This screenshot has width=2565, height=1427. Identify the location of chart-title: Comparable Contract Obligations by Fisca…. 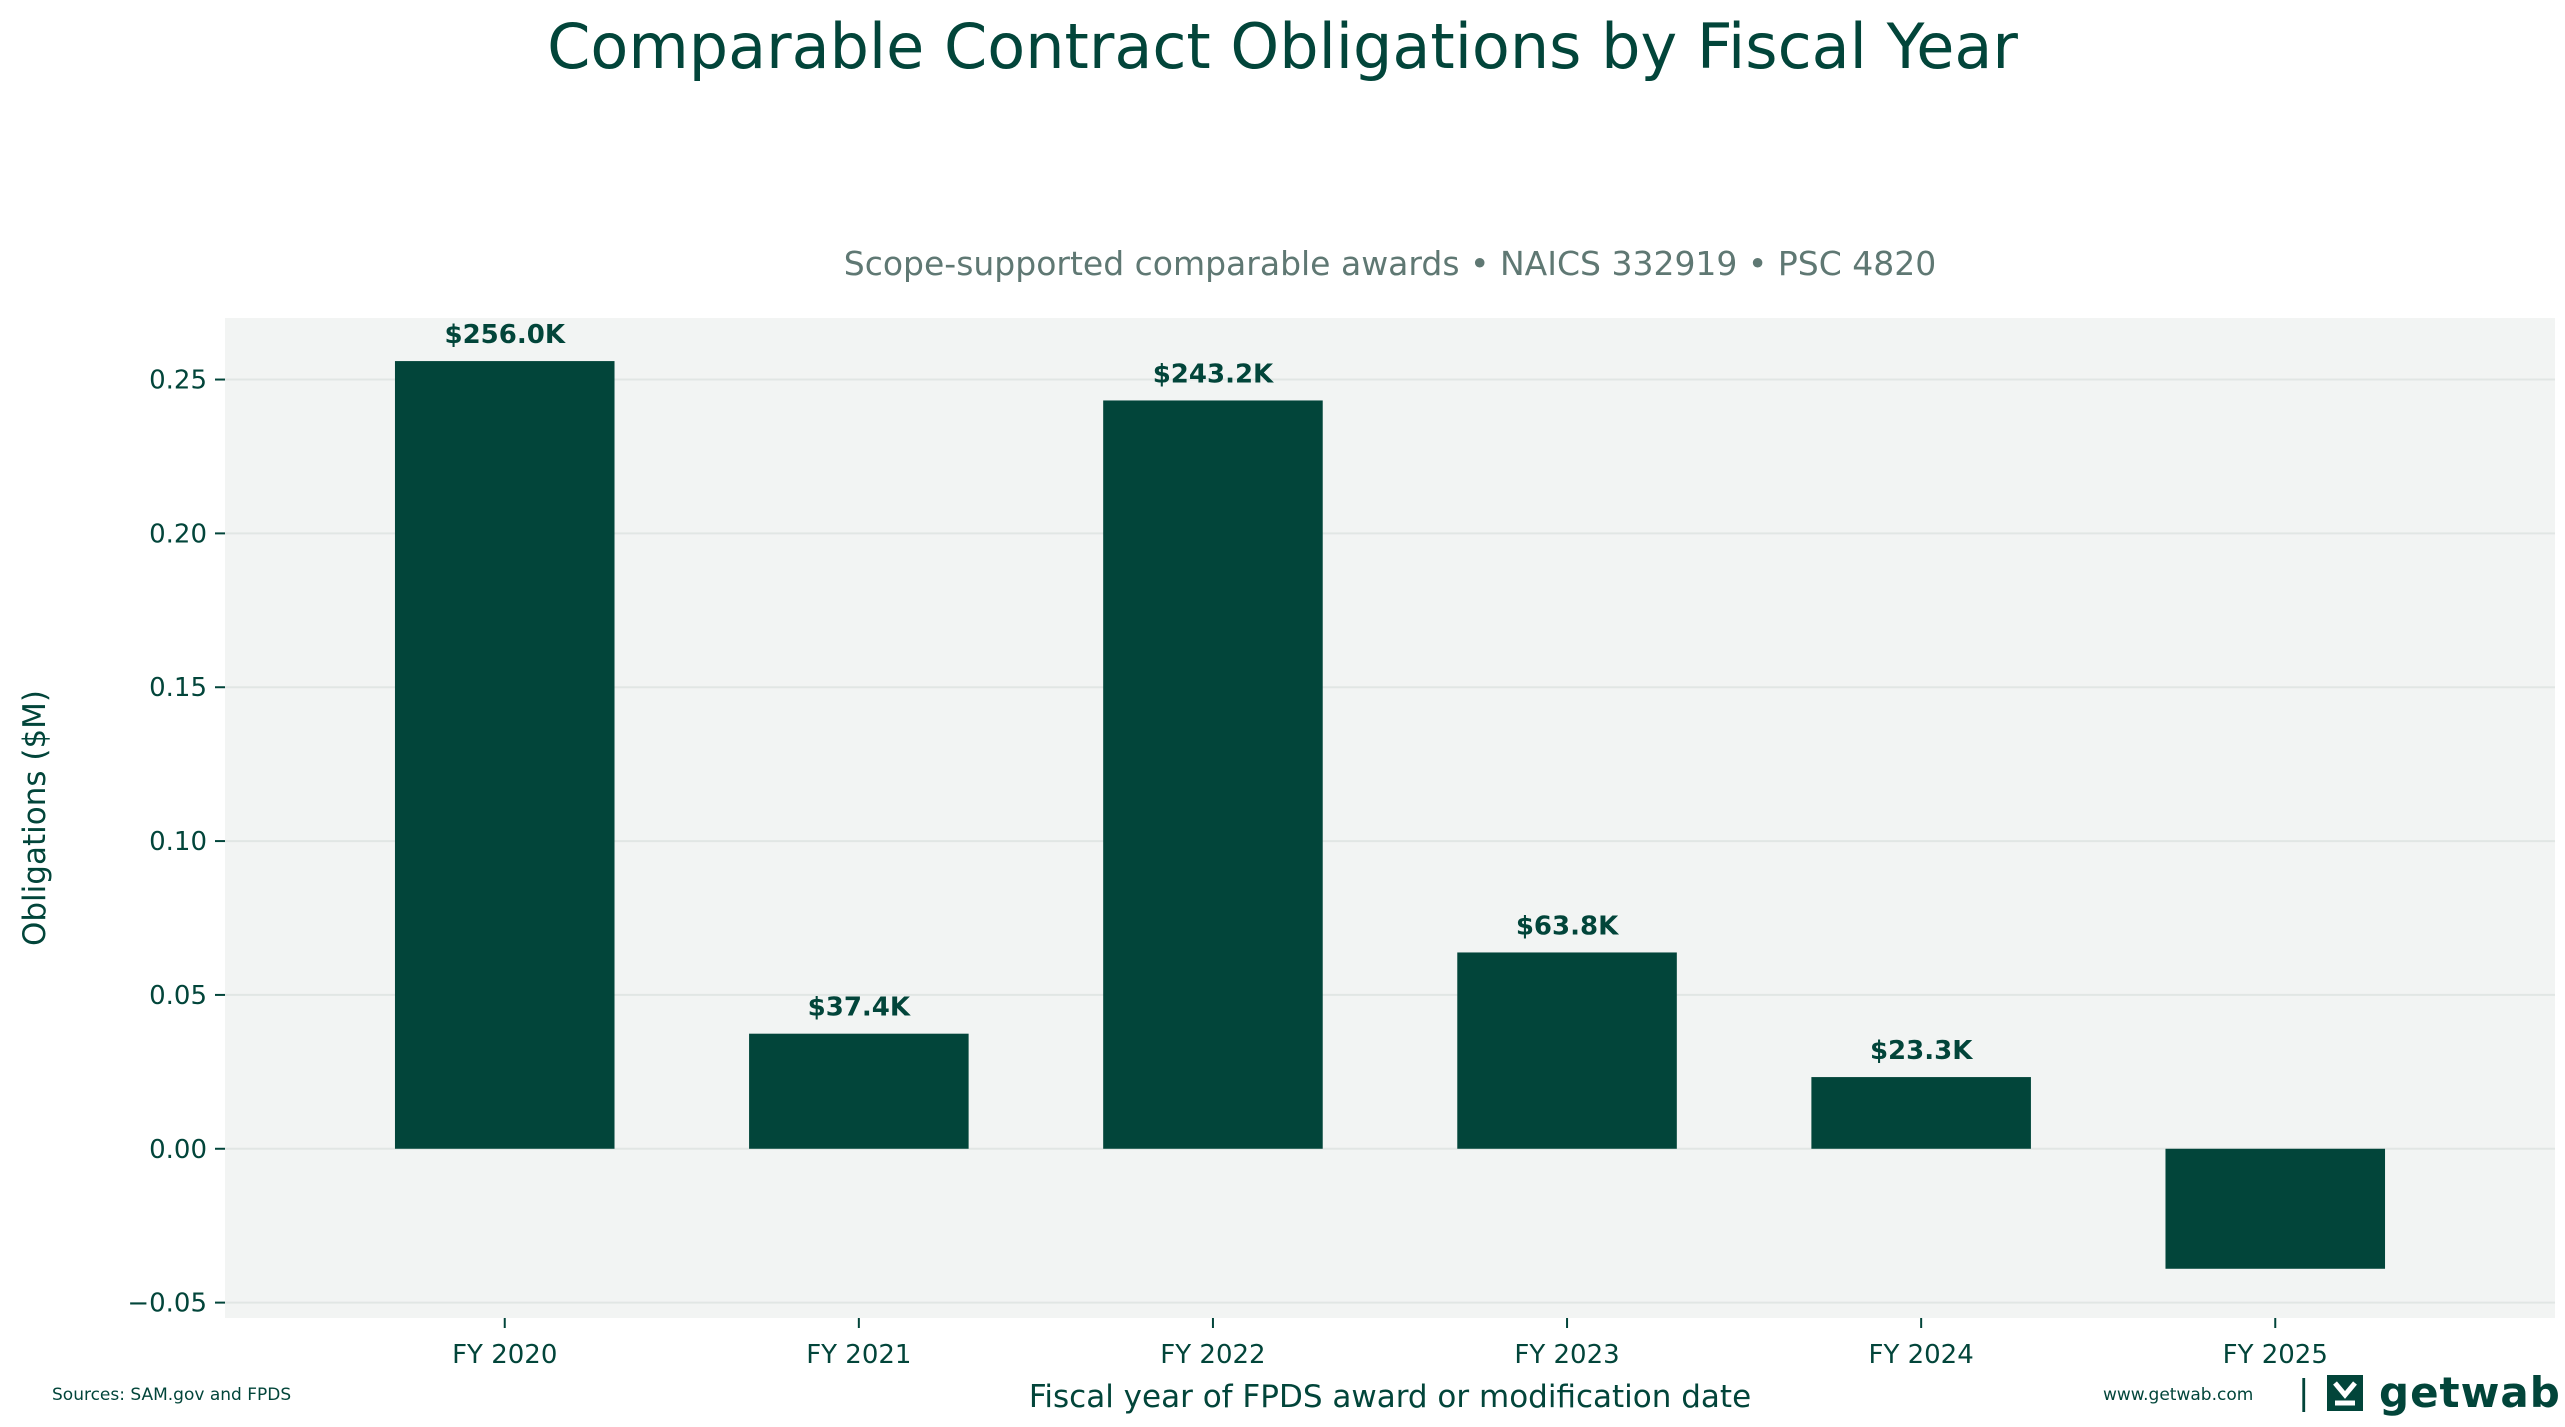
(1282, 46).